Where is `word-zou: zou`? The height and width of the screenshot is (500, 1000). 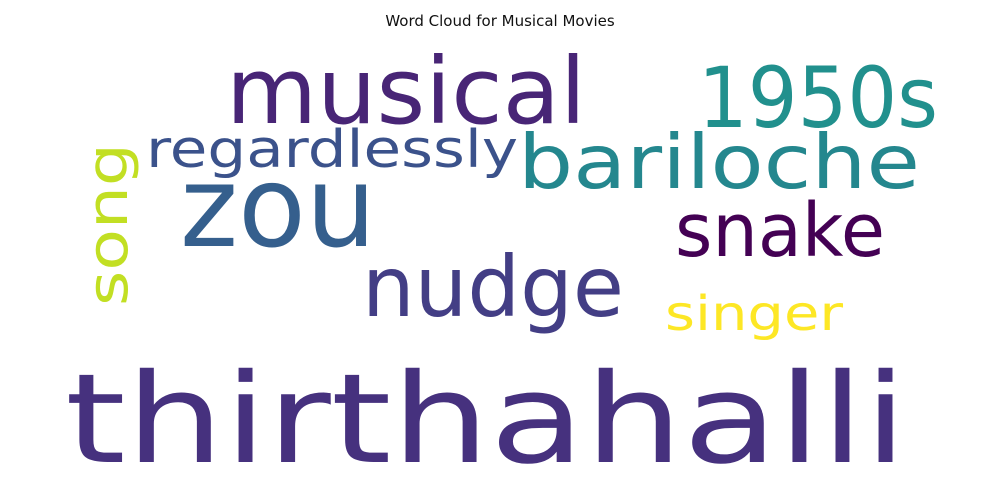 word-zou: zou is located at coordinates (278, 208).